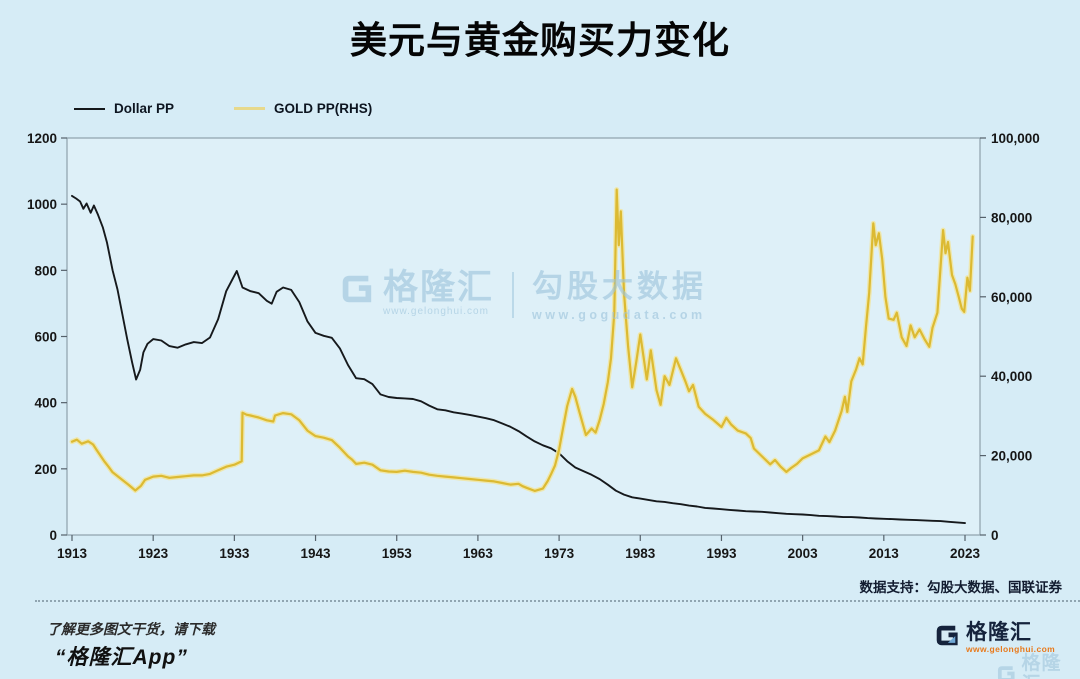 The width and height of the screenshot is (1080, 679). Describe the element at coordinates (144, 108) in the screenshot. I see `legend-label-dollar: Dollar PP` at that location.